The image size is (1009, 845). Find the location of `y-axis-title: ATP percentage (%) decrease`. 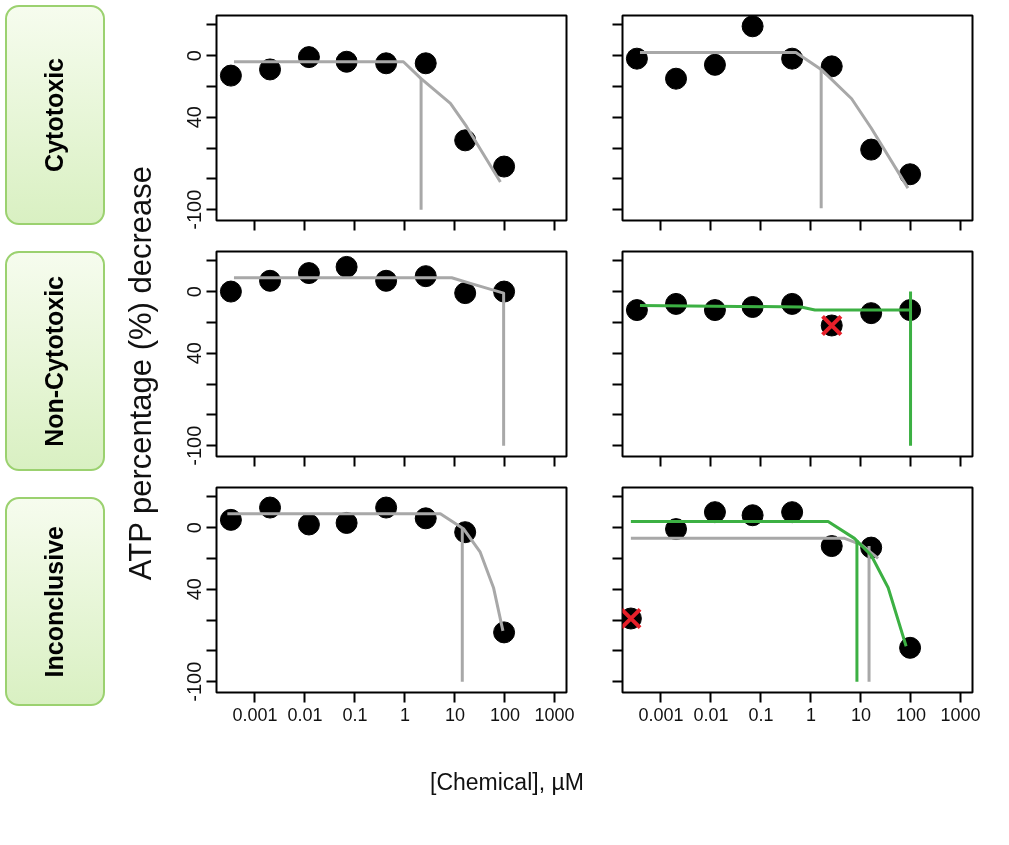

y-axis-title: ATP percentage (%) decrease is located at coordinates (140, 373).